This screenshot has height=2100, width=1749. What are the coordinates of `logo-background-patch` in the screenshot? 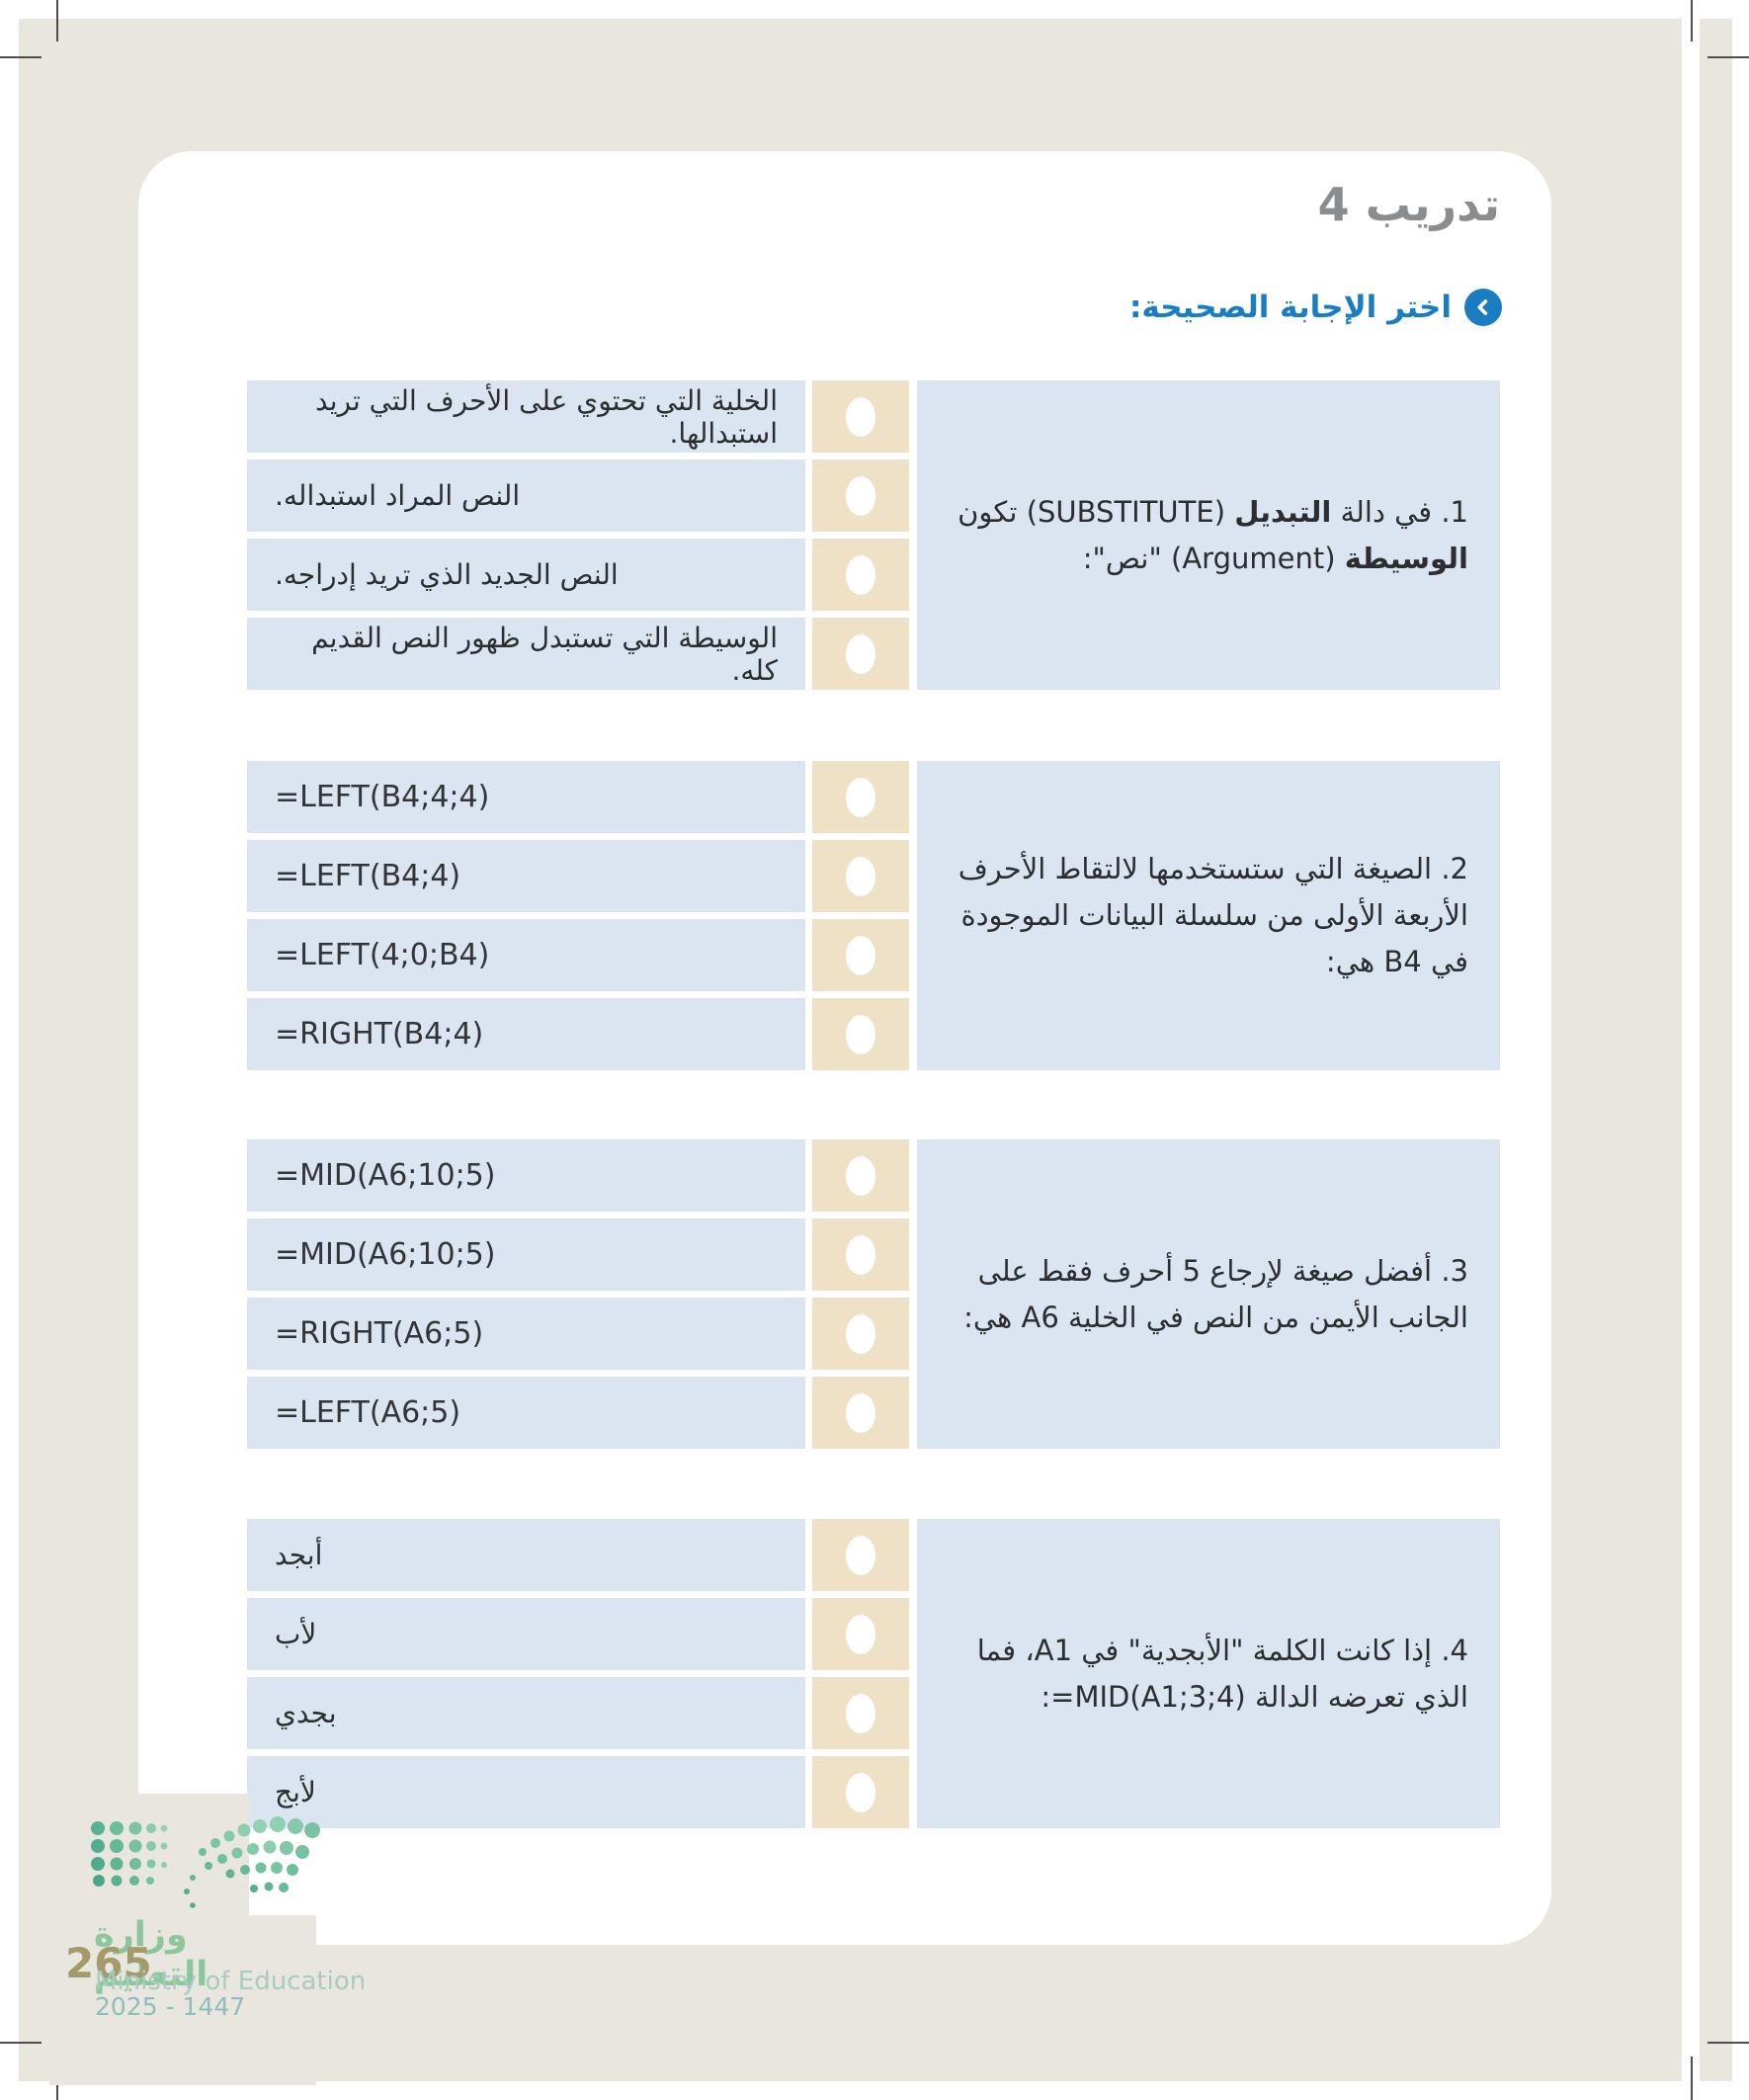 It's located at (227, 2000).